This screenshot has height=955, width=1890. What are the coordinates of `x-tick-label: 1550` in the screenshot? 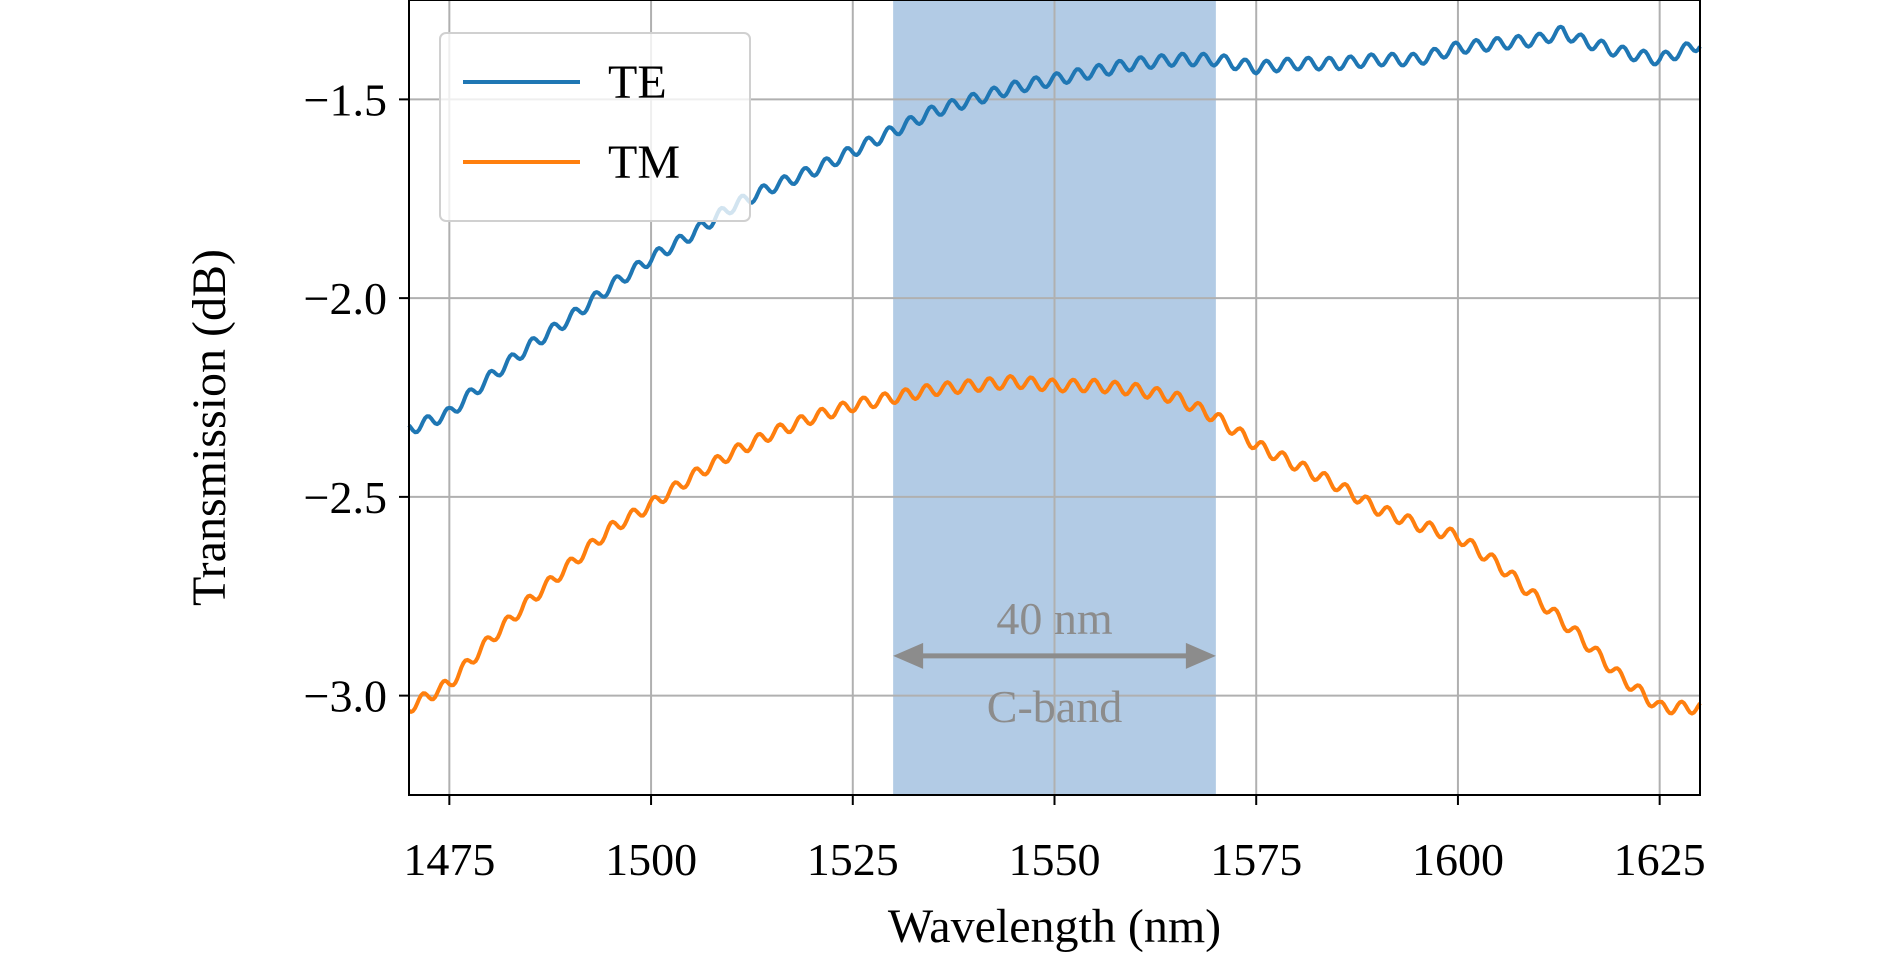 It's located at (1055, 859).